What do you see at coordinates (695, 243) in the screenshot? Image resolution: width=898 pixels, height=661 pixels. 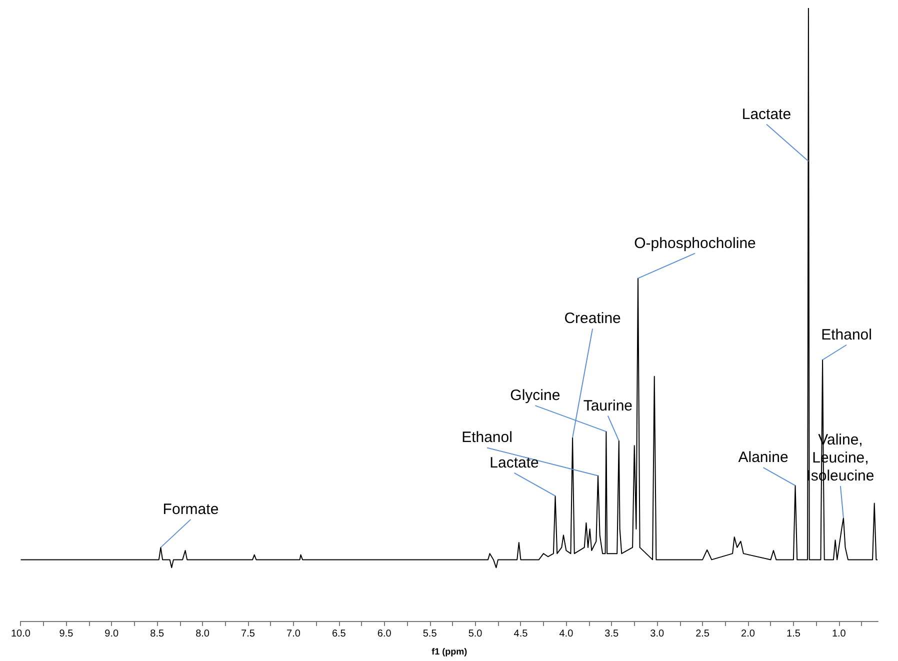 I see `annotation: O-phosphocholine` at bounding box center [695, 243].